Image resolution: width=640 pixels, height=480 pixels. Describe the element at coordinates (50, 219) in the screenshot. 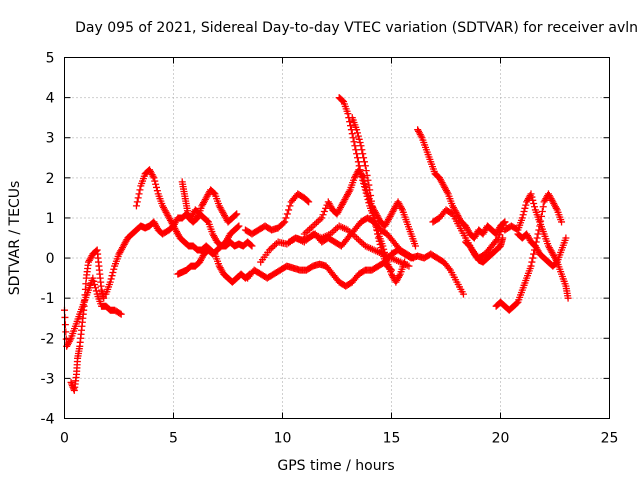

I see `y-tick-label: 1` at that location.